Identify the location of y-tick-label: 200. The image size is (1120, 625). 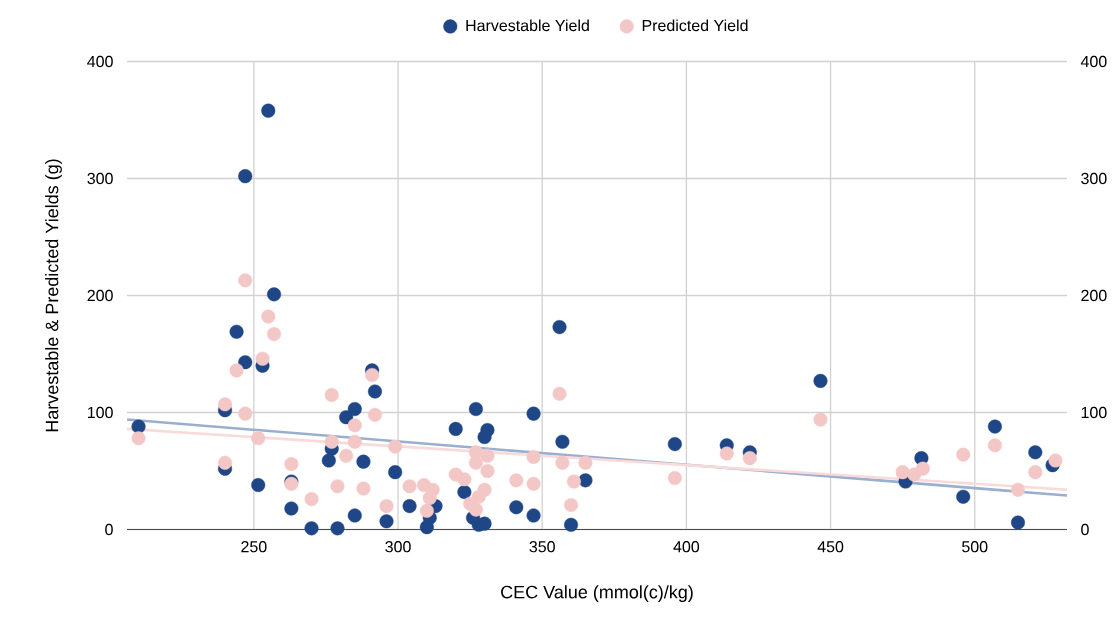
(100, 295).